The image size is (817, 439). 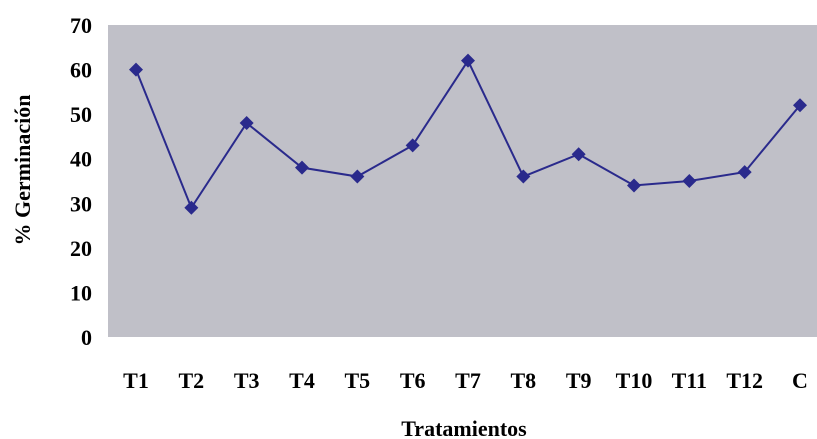 What do you see at coordinates (81, 181) in the screenshot?
I see `y-axis-ticks: 0 10 20 30 40 50 60 70` at bounding box center [81, 181].